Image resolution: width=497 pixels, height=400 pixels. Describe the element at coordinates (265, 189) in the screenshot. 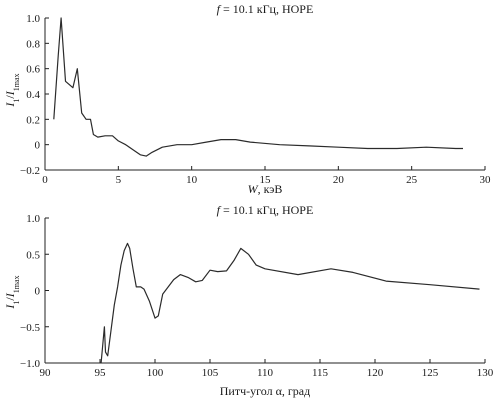

I see `x-axis-label: W, кэВ` at that location.